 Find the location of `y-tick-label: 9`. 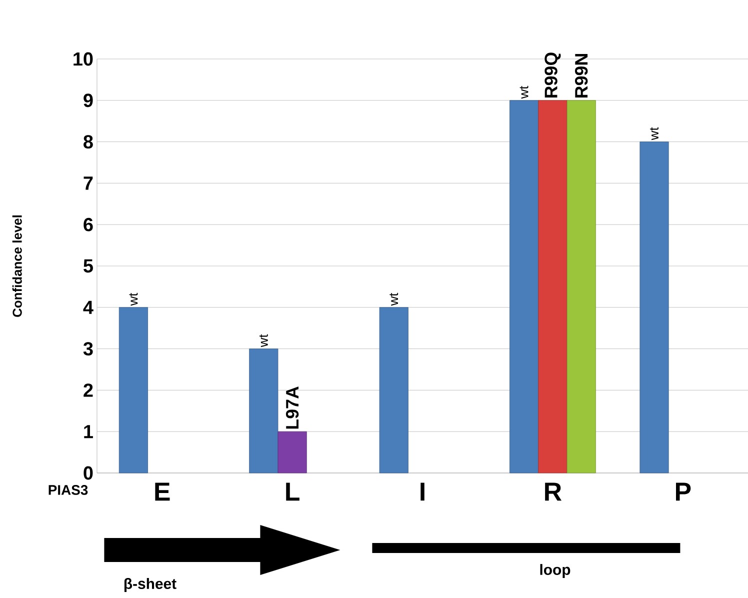

y-tick-label: 9 is located at coordinates (88, 101).